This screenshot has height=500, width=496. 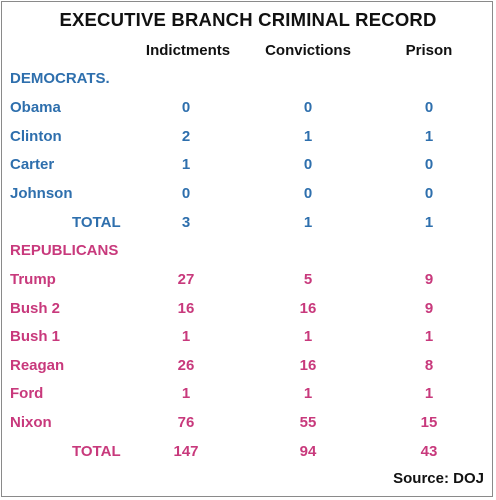 What do you see at coordinates (248, 194) in the screenshot?
I see `table-row: Johnson 0 0 0` at bounding box center [248, 194].